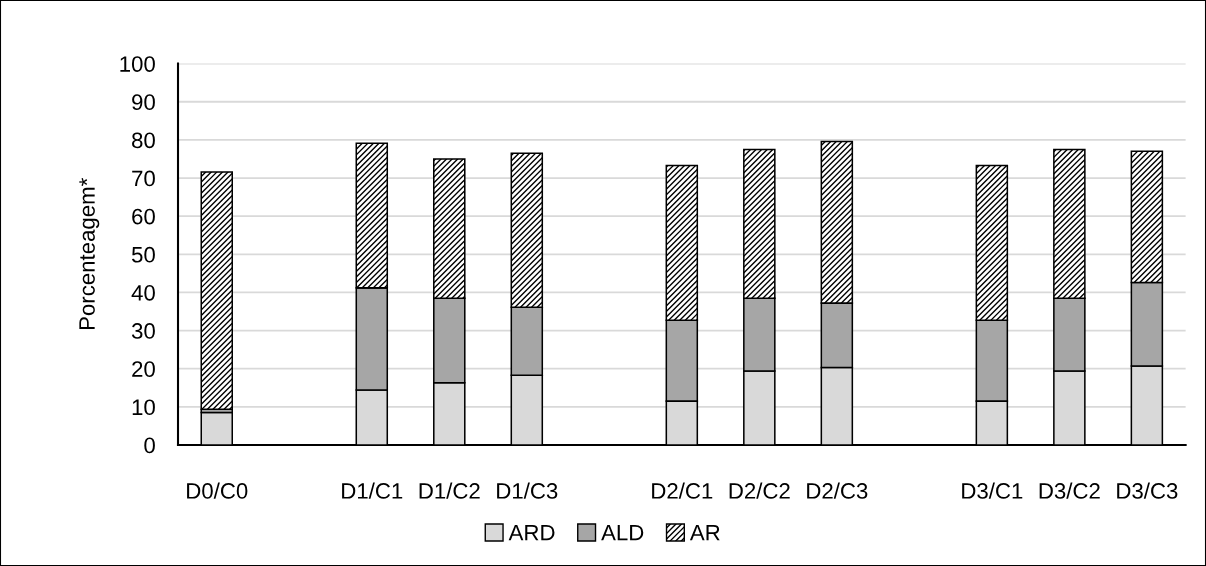 The height and width of the screenshot is (566, 1206). What do you see at coordinates (143, 331) in the screenshot?
I see `y-tick-label: 30` at bounding box center [143, 331].